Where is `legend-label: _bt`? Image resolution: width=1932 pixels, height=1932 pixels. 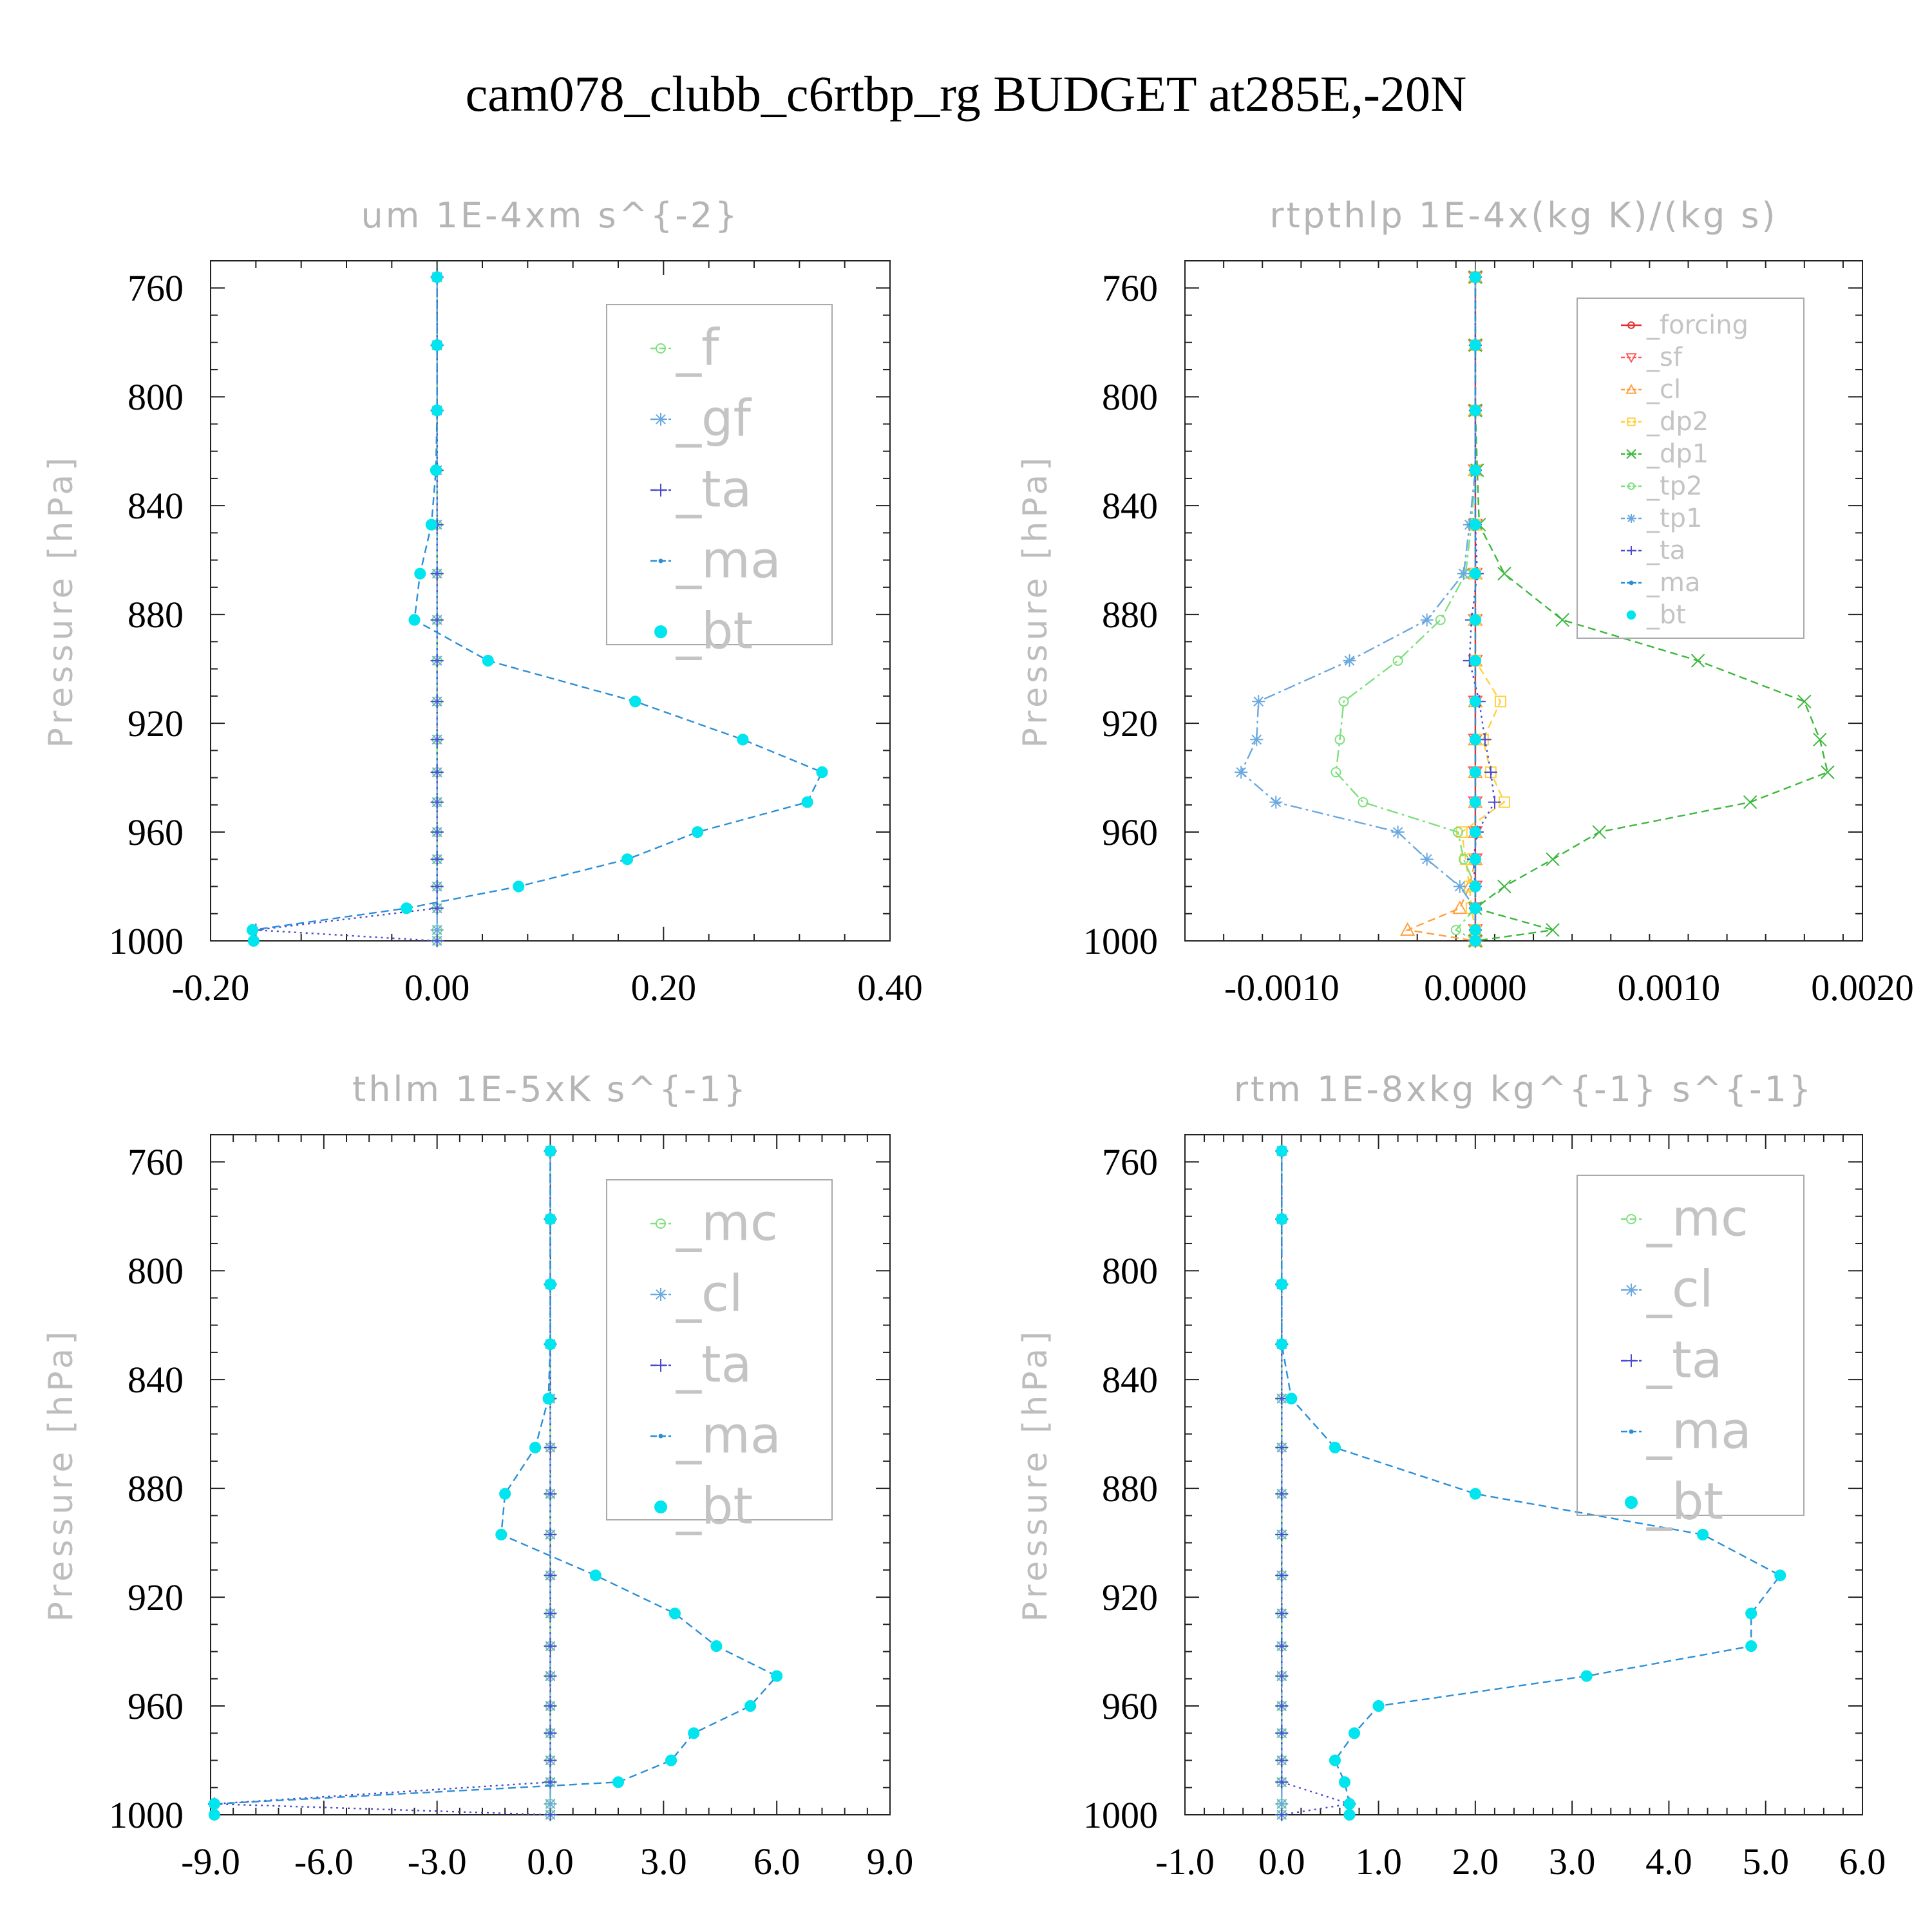 legend-label: _bt is located at coordinates (715, 632).